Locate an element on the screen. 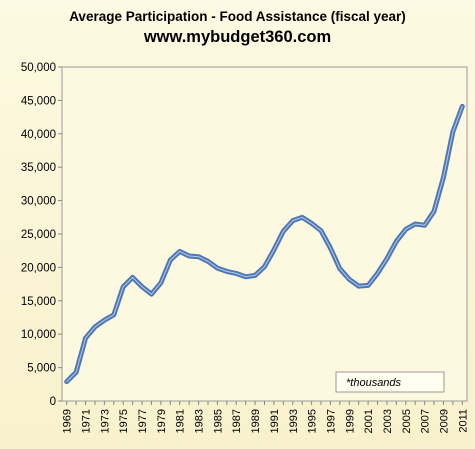  y-tick-label: 10,000 is located at coordinates (38, 335).